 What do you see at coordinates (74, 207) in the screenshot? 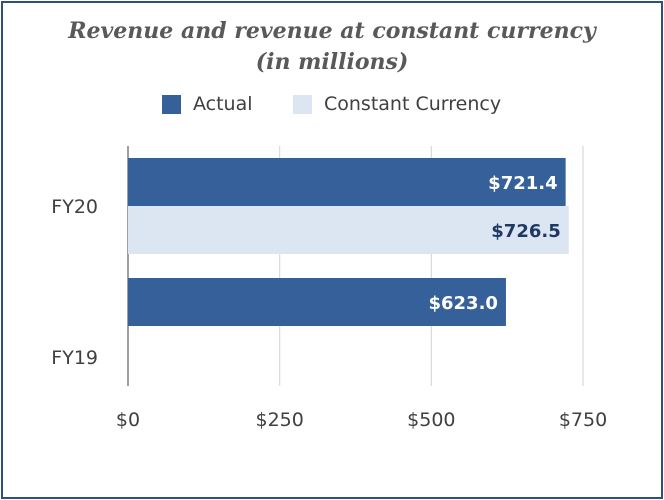
I see `category-label-fy20: FY20` at bounding box center [74, 207].